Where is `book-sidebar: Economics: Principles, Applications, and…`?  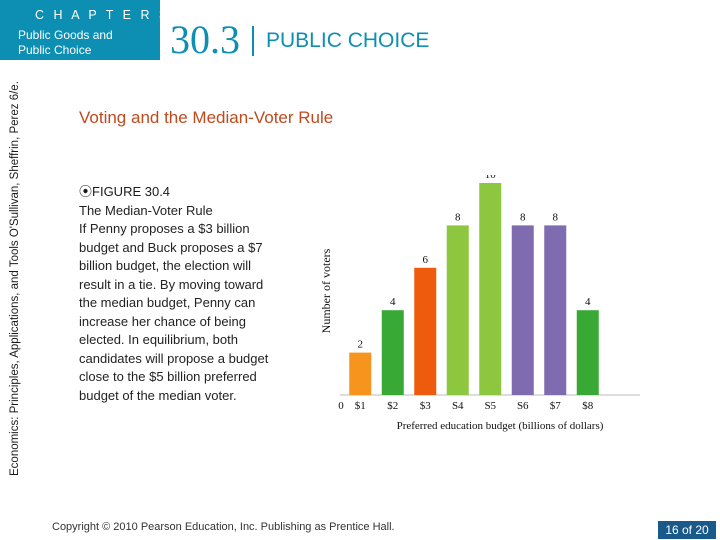 book-sidebar: Economics: Principles, Applications, and… is located at coordinates (10, 245).